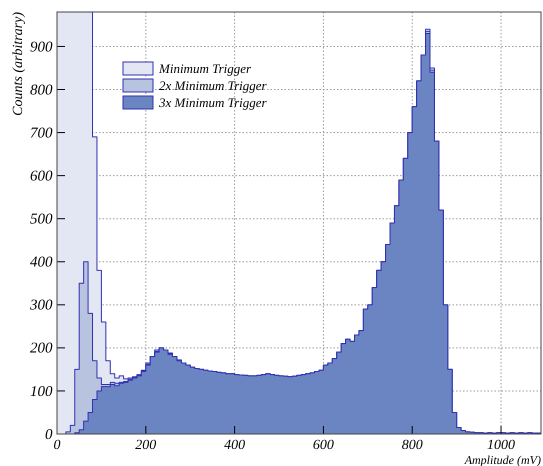 This screenshot has width=543, height=466. Describe the element at coordinates (41, 262) in the screenshot. I see `y-tick-label: 400` at that location.